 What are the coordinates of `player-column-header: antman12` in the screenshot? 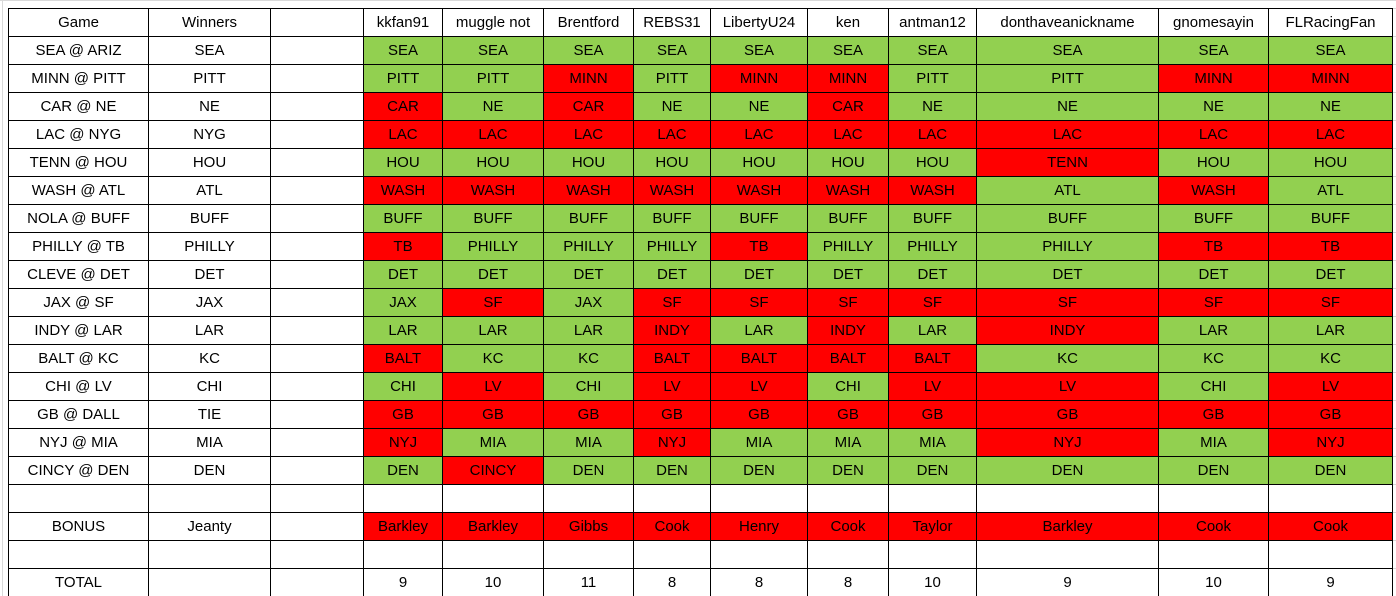 It's located at (932, 22).